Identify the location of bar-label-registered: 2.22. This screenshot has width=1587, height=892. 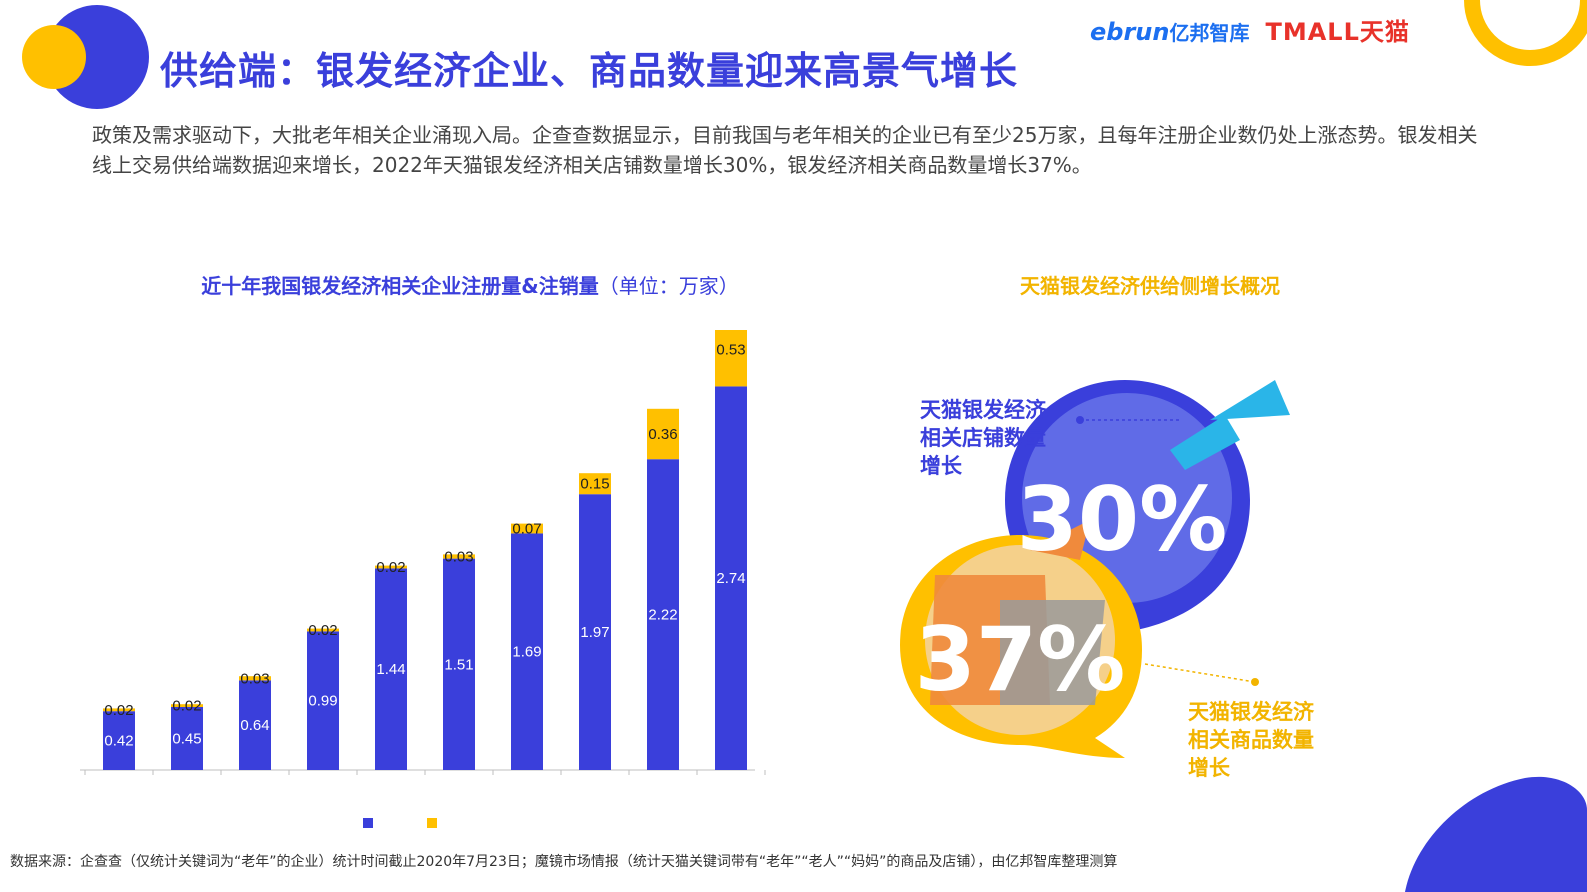
(662, 615).